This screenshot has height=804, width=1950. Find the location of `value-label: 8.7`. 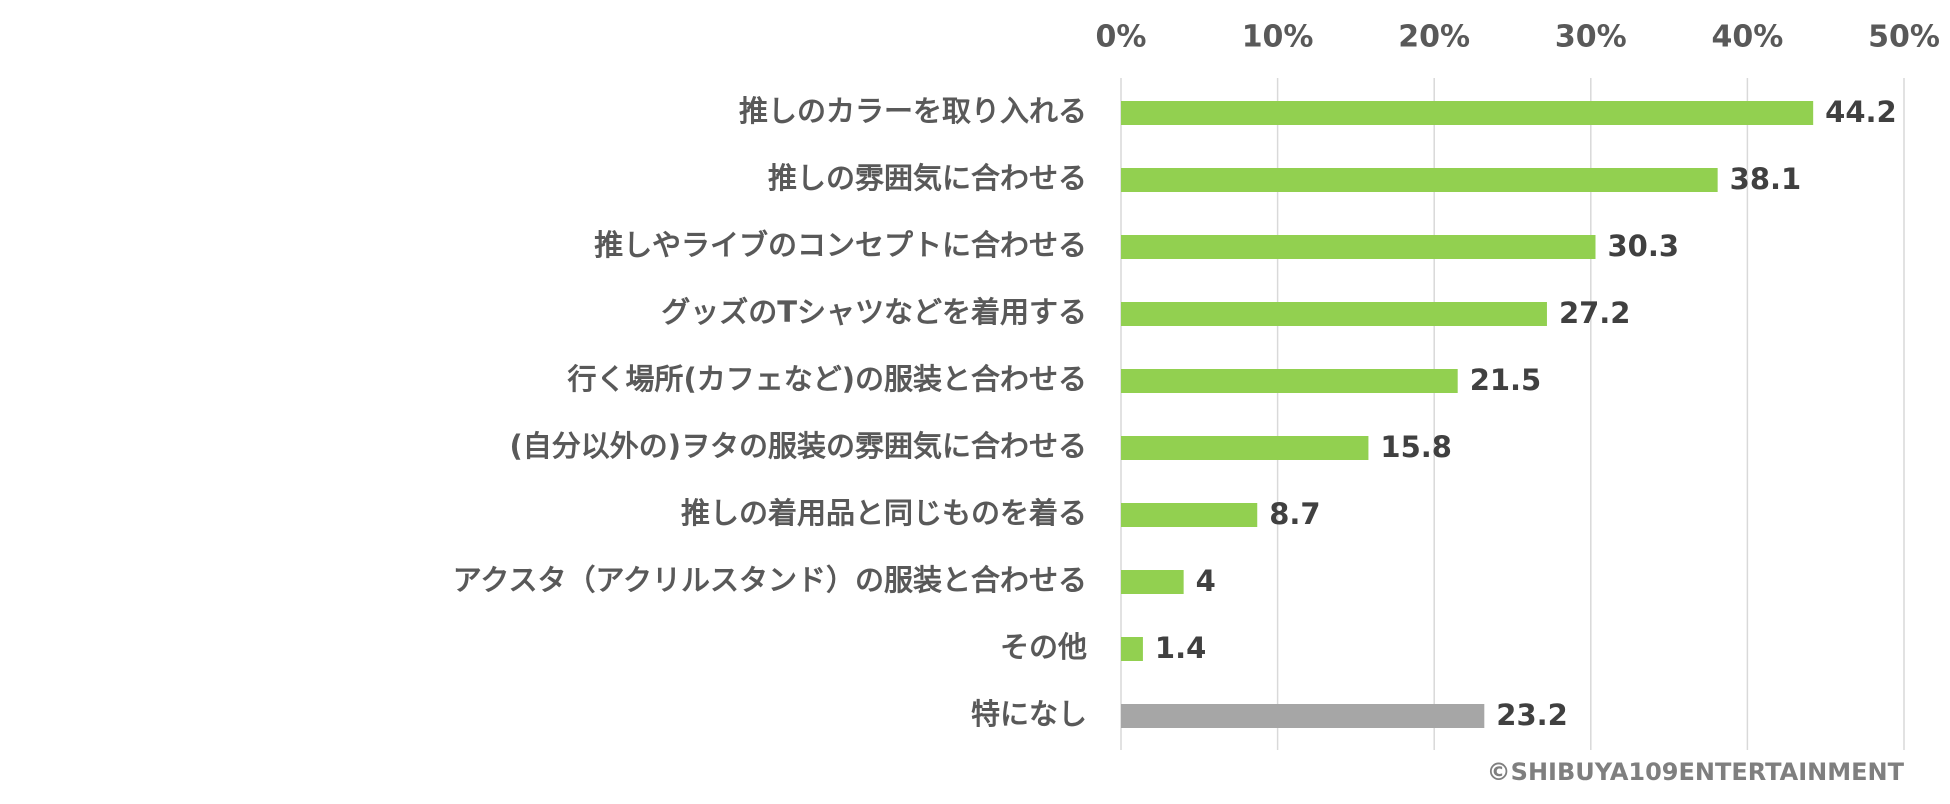

value-label: 8.7 is located at coordinates (1294, 514).